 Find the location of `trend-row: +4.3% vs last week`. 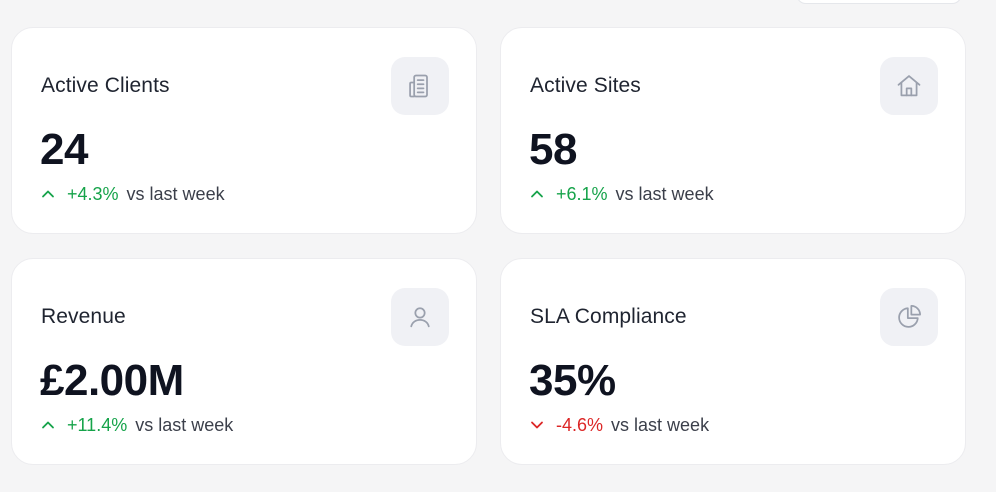

trend-row: +4.3% vs last week is located at coordinates (133, 194).